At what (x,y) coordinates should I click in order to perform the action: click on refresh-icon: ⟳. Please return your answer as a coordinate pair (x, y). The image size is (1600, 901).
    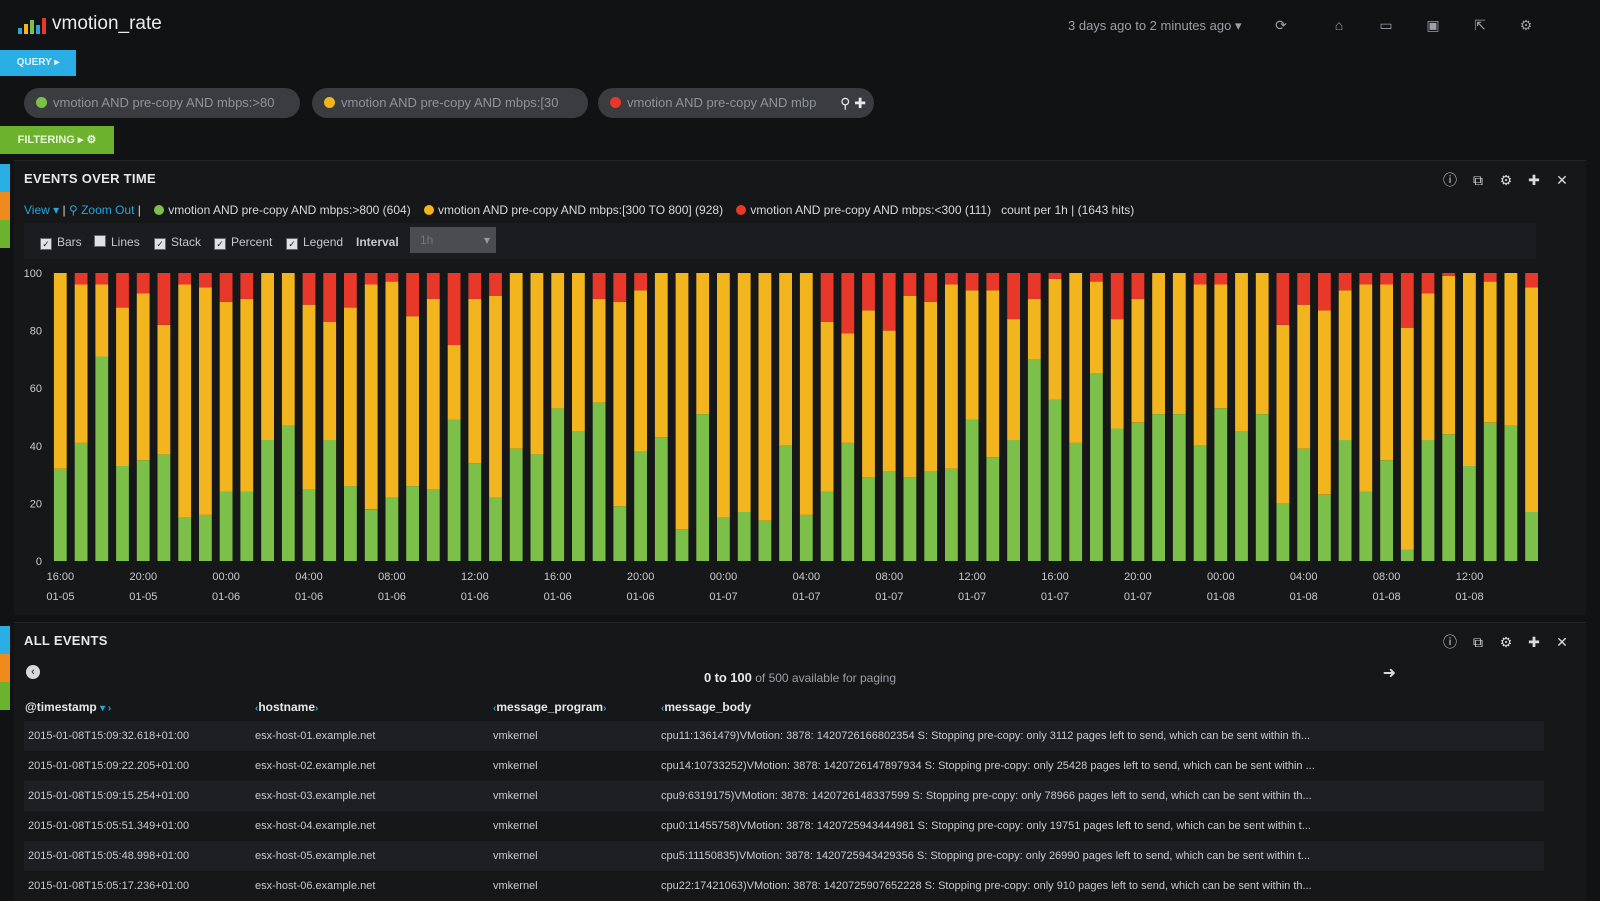
    Looking at the image, I should click on (1281, 25).